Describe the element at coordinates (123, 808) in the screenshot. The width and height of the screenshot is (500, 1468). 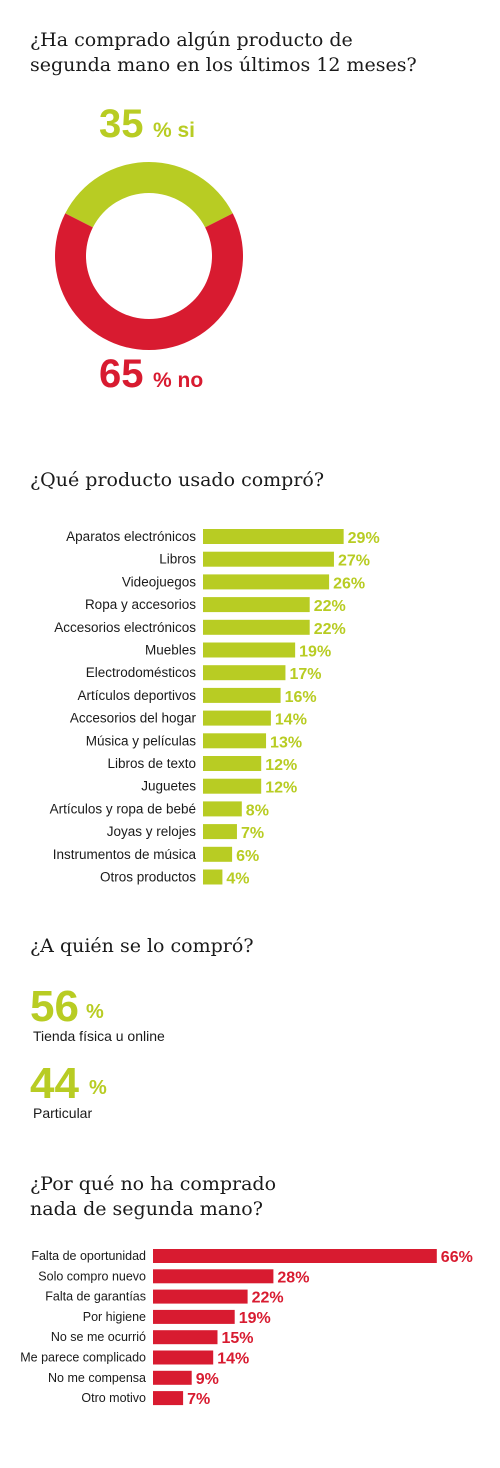
I see `products-category-label: Artículos y ropa de bebé` at that location.